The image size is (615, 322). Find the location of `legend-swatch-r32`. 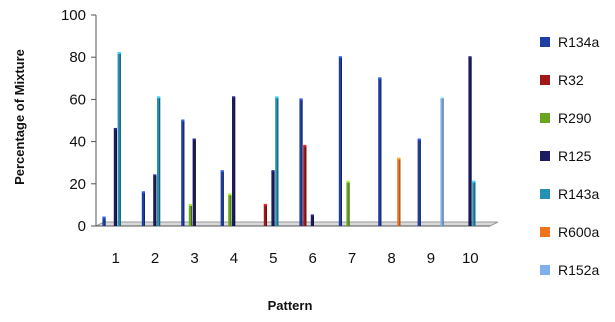

legend-swatch-r32 is located at coordinates (545, 80).